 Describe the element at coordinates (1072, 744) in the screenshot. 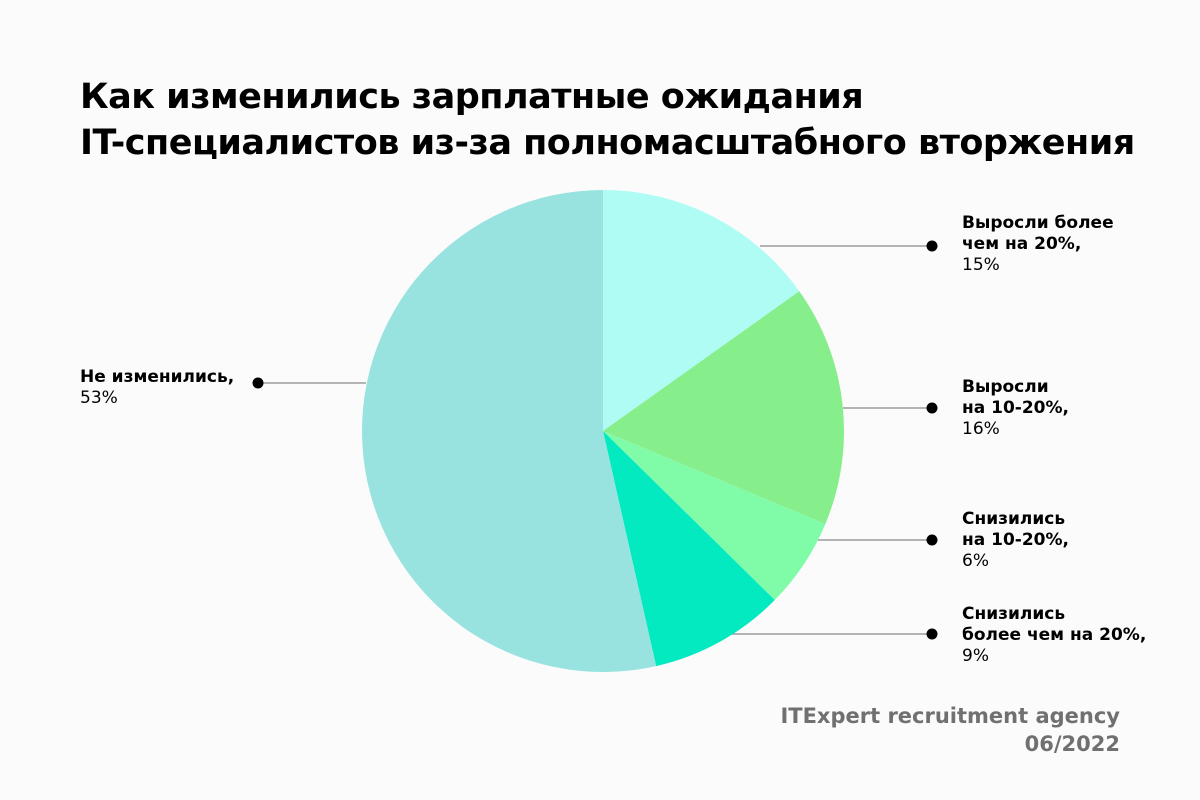

I see `source-date: 06/2022` at that location.